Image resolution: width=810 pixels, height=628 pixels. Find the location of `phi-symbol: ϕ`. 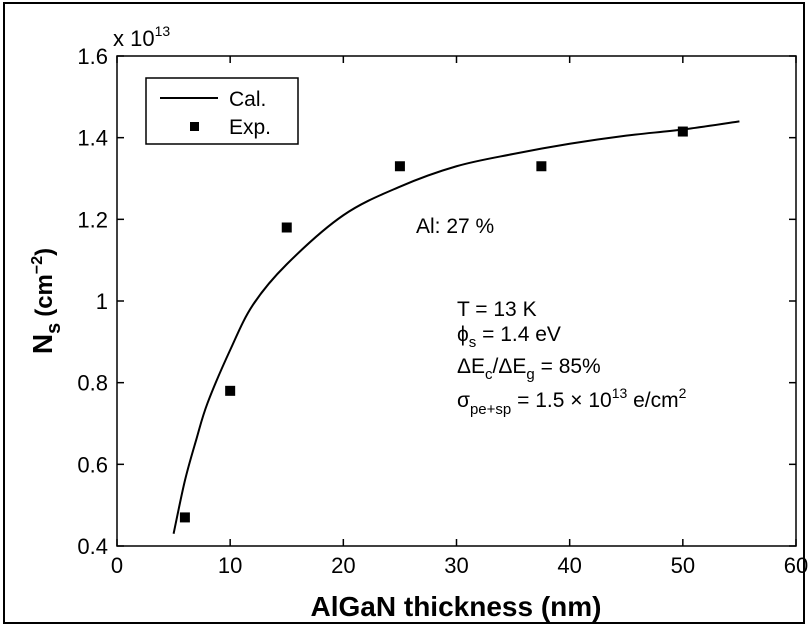

phi-symbol: ϕ is located at coordinates (463, 334).